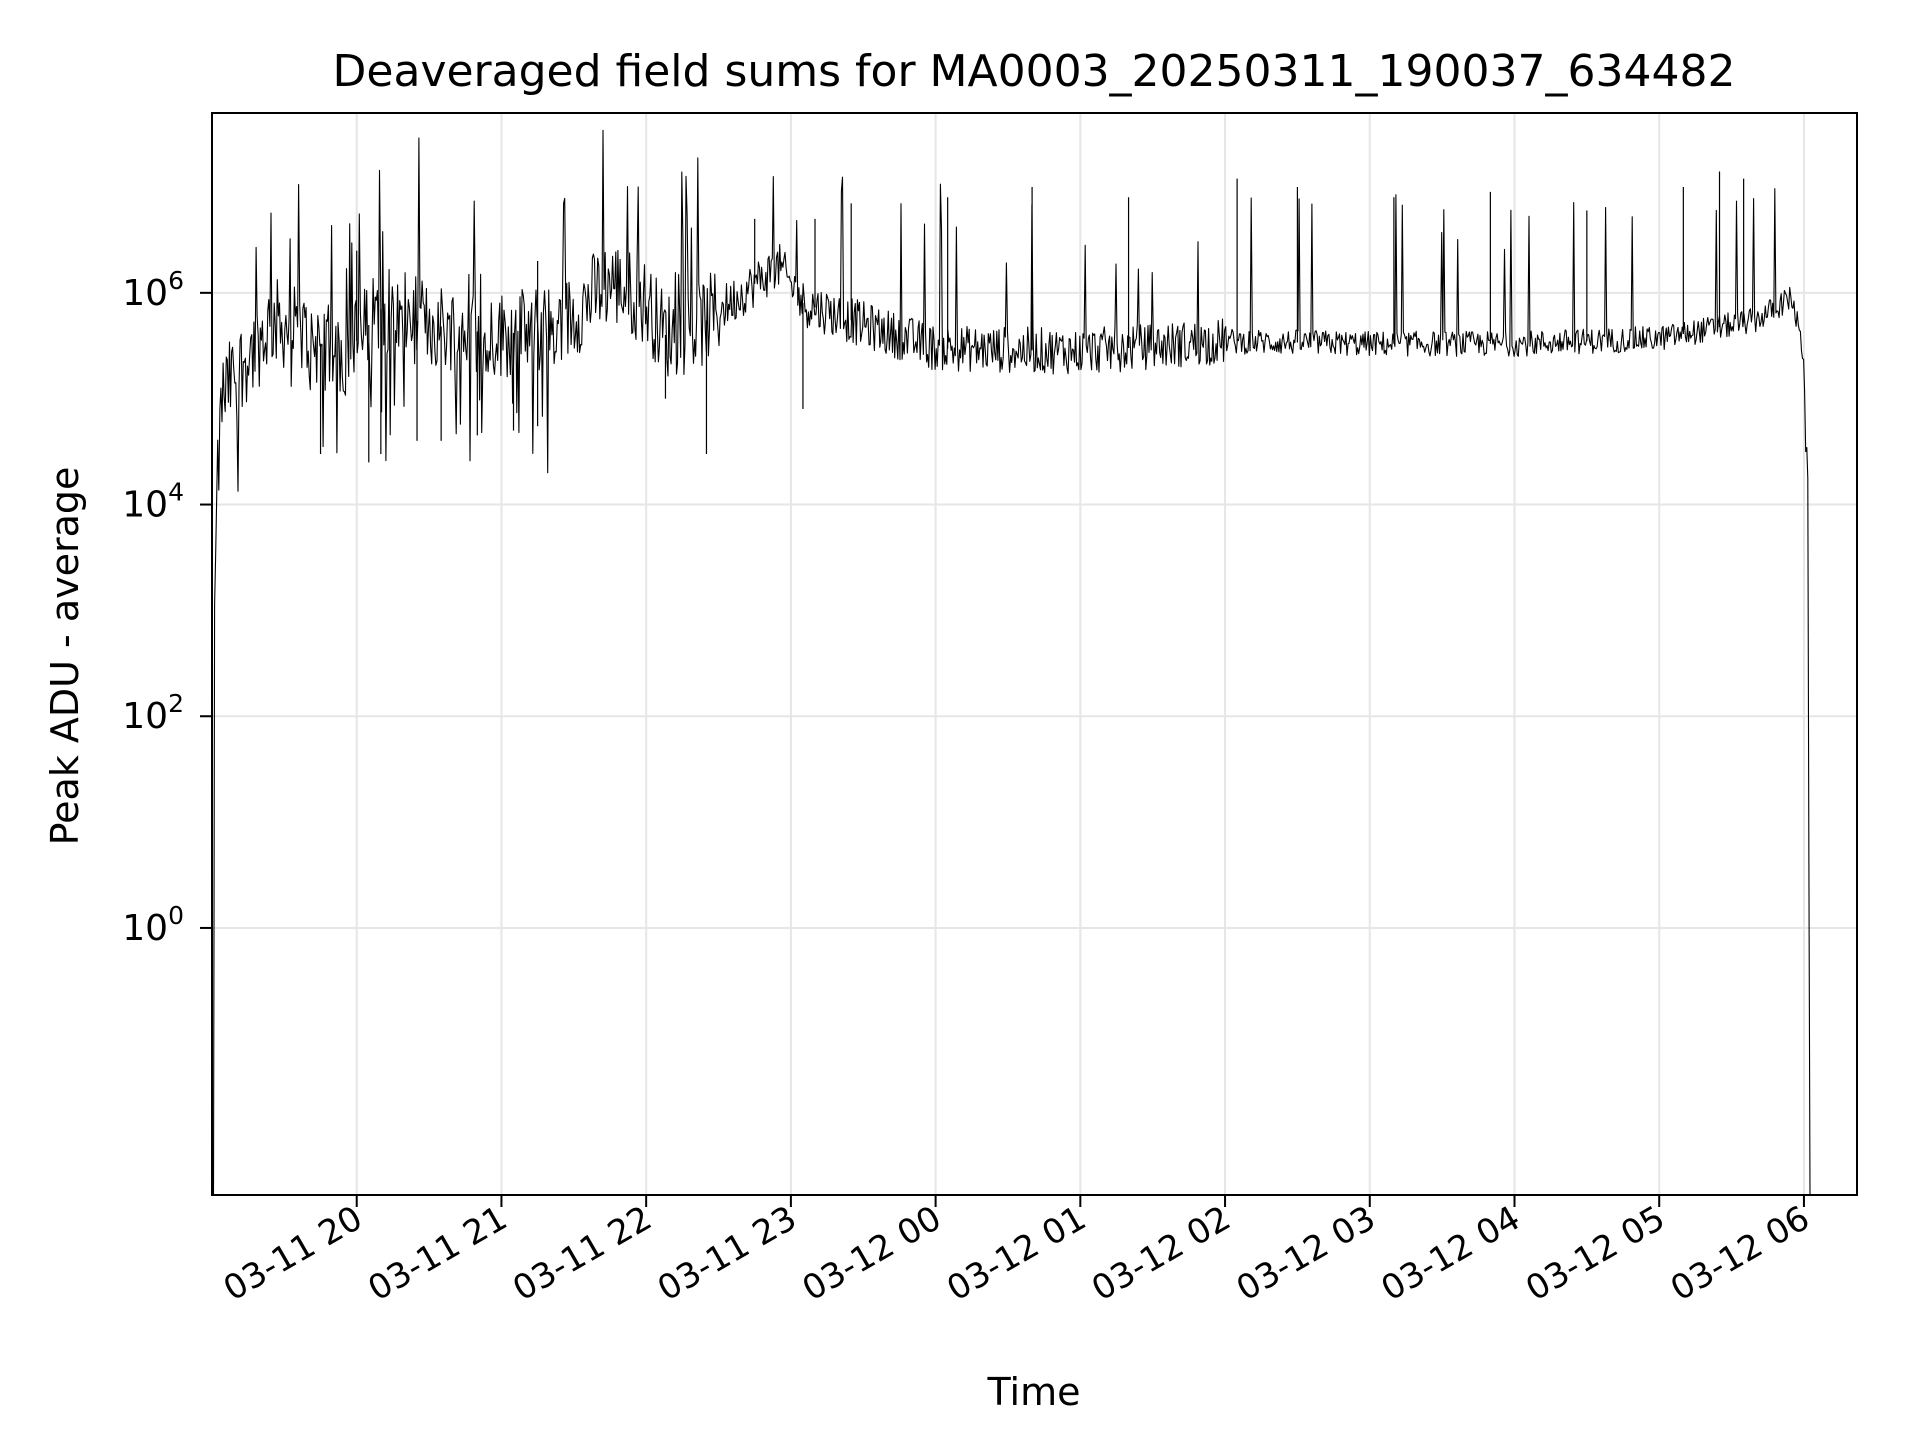  I want to click on y-tick-label: 10², so click(153, 713).